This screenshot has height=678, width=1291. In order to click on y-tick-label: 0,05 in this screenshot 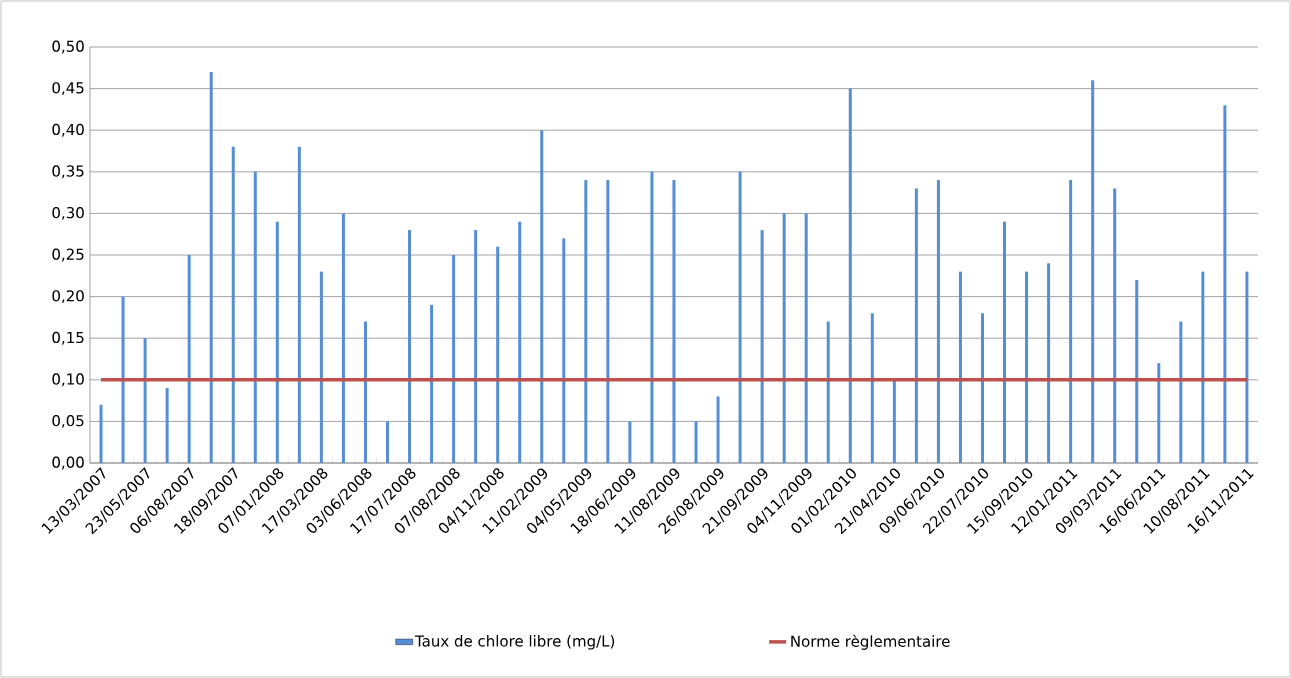, I will do `click(68, 421)`.